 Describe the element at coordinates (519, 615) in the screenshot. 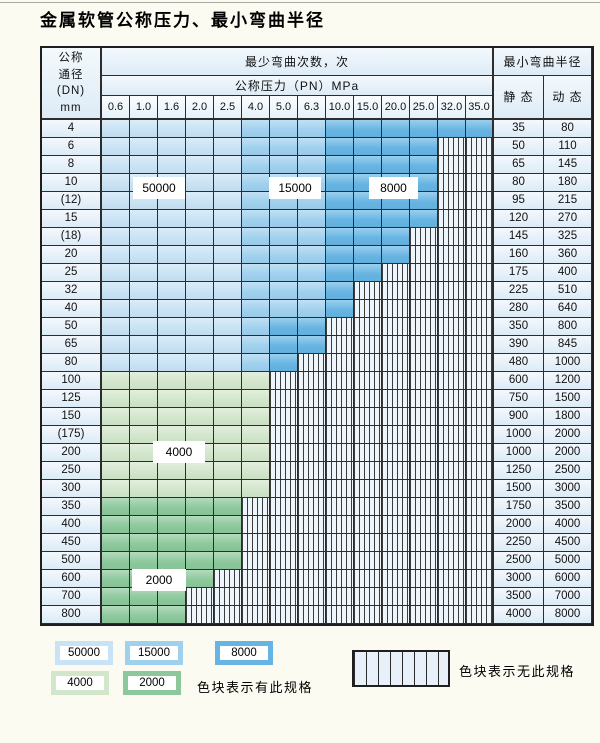

I see `static-cell: 4000` at that location.